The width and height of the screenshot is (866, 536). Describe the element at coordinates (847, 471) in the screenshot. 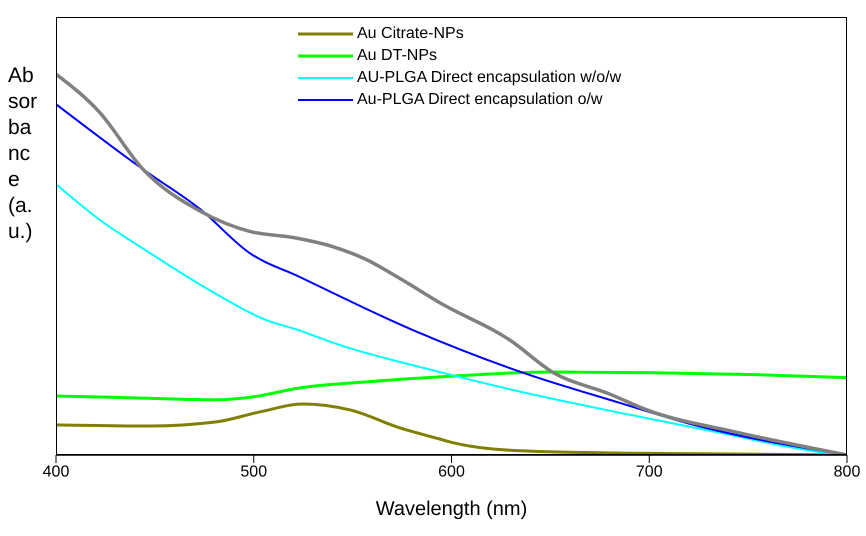

I see `x-tick-label: 800` at that location.